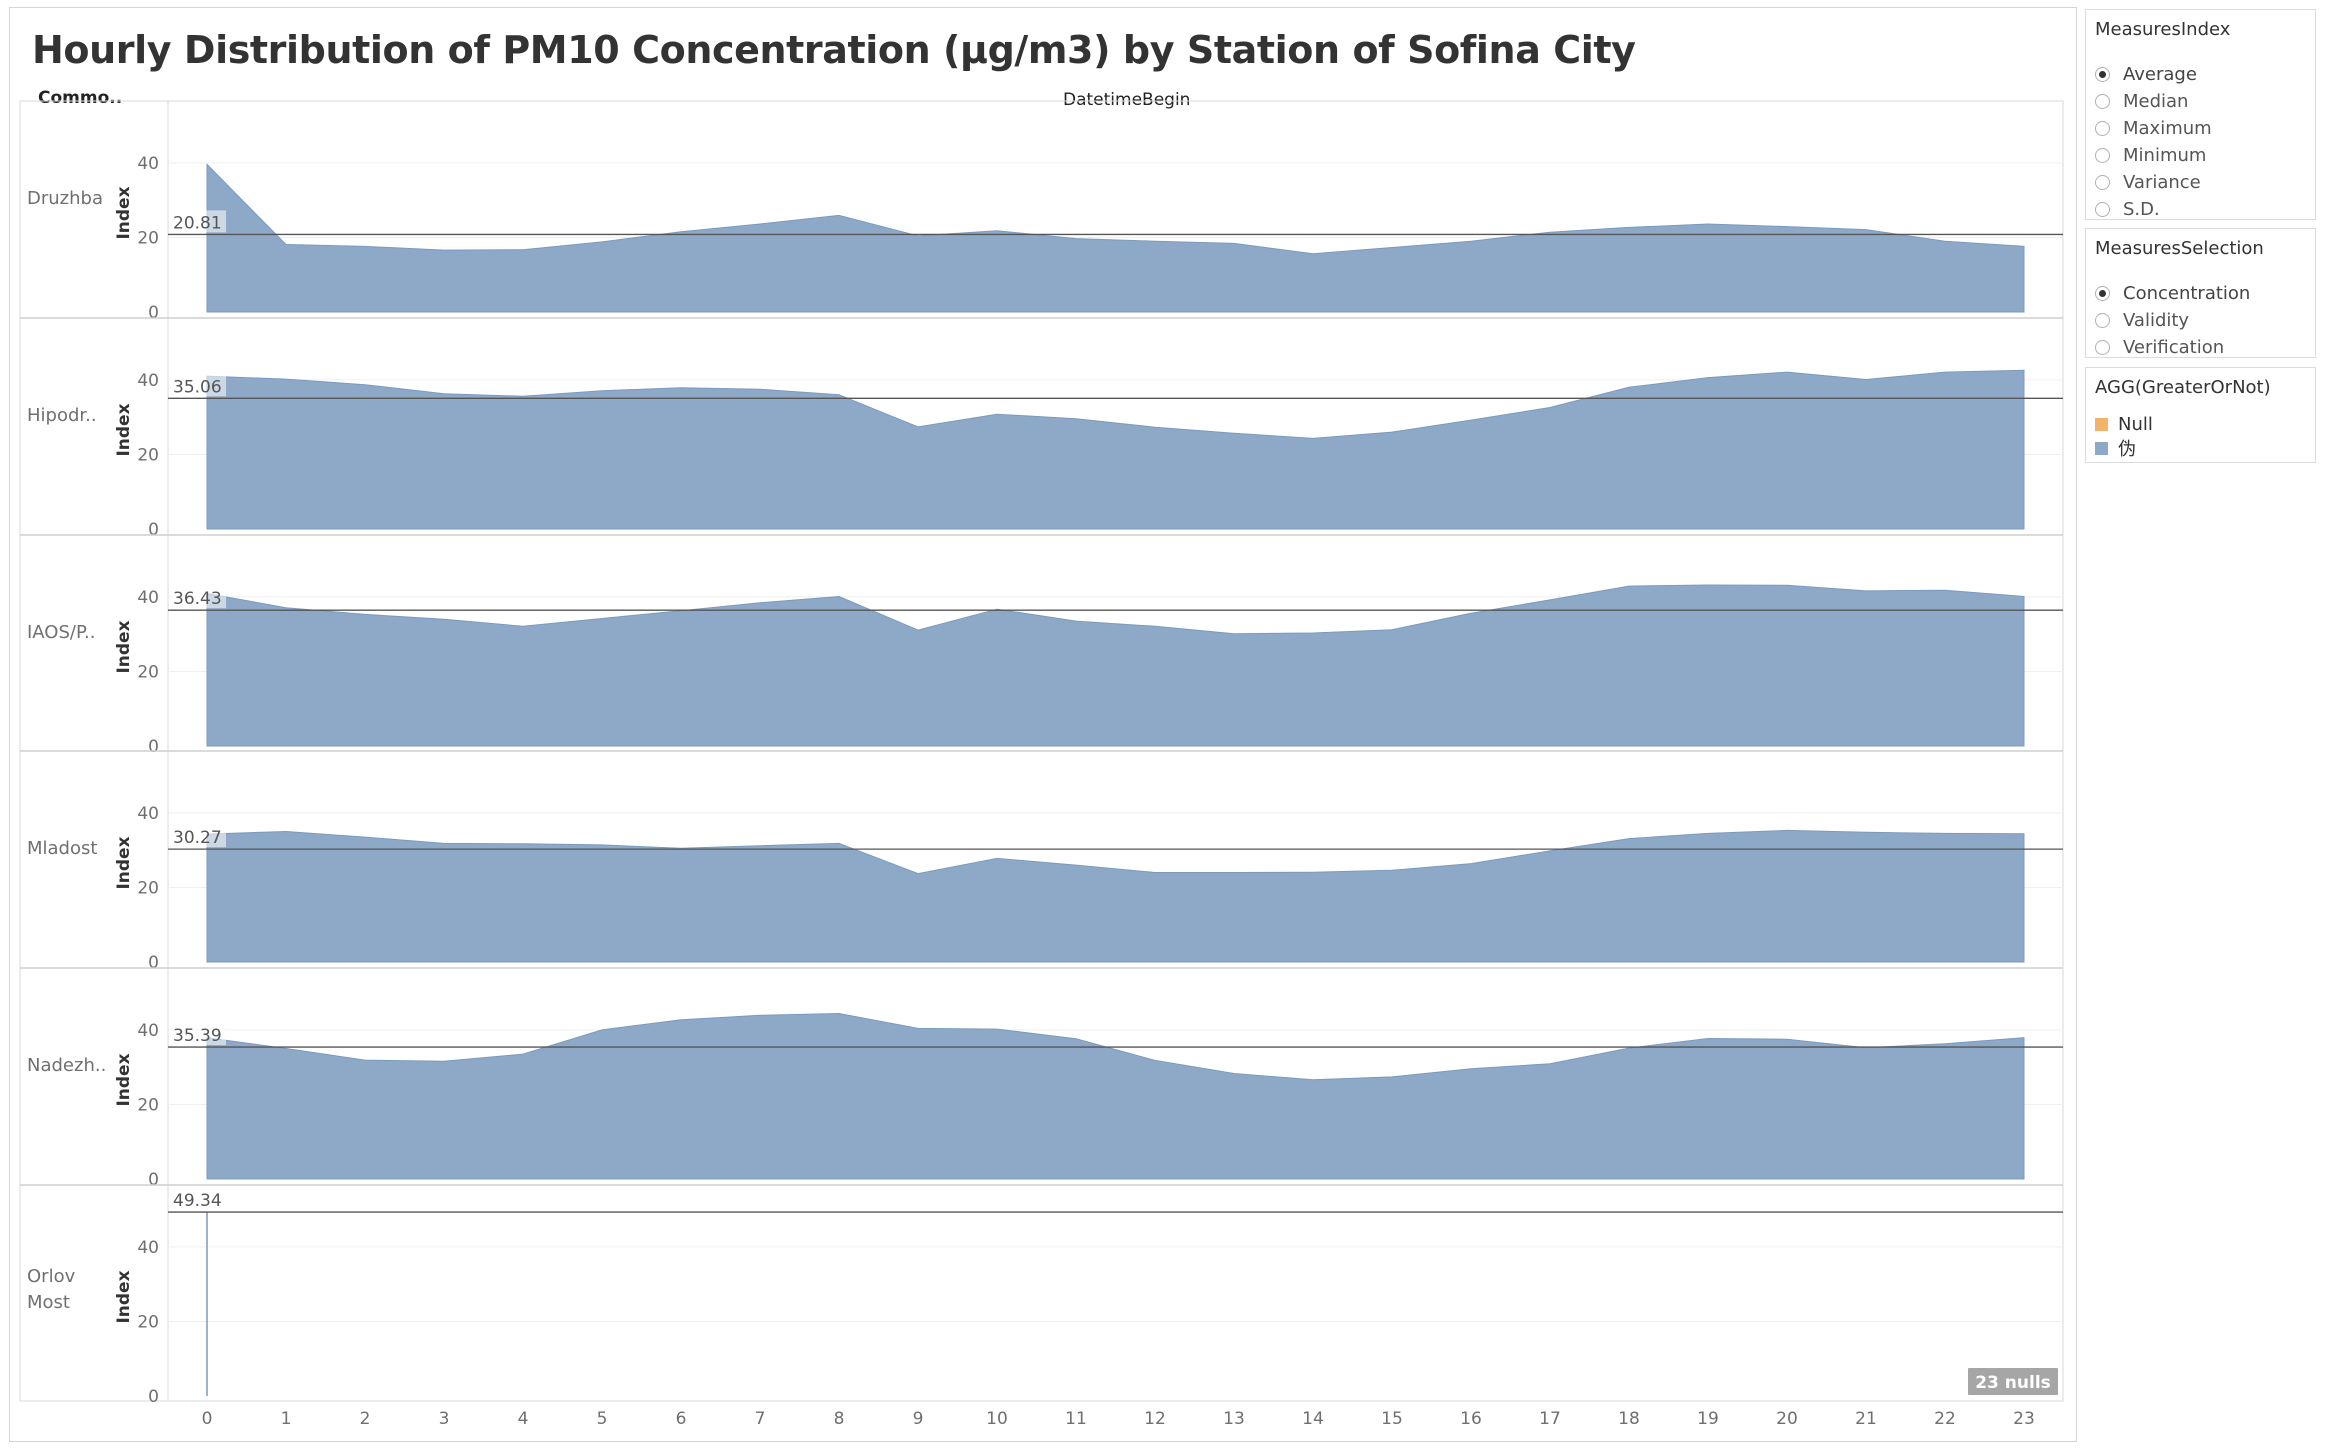  What do you see at coordinates (2162, 182) in the screenshot?
I see `radio-label: Variance` at bounding box center [2162, 182].